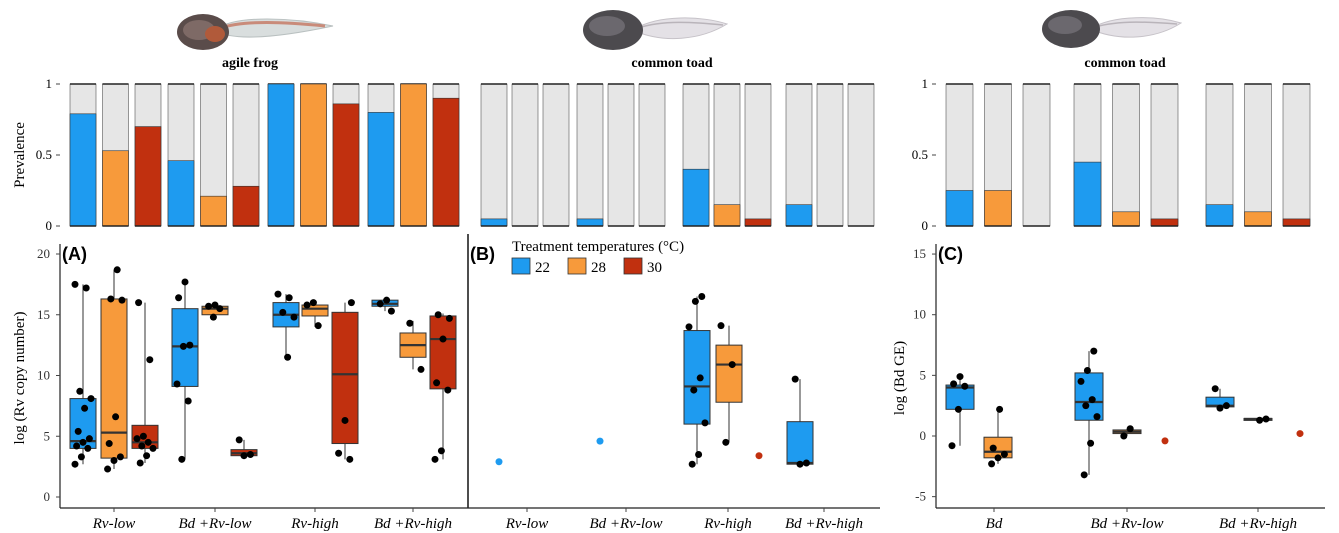 This screenshot has height=533, width=1339. I want to click on x-tick-label-b: Rv-low, so click(527, 524).